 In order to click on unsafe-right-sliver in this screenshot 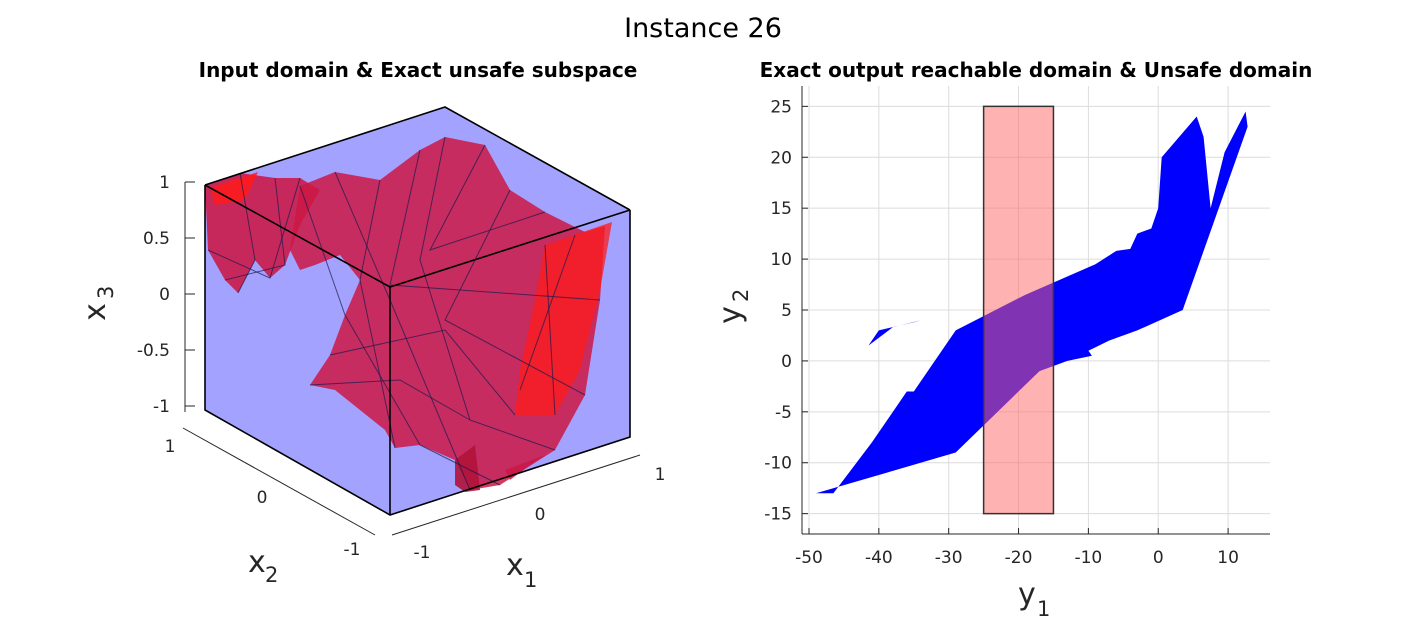, I will do `click(563, 318)`.